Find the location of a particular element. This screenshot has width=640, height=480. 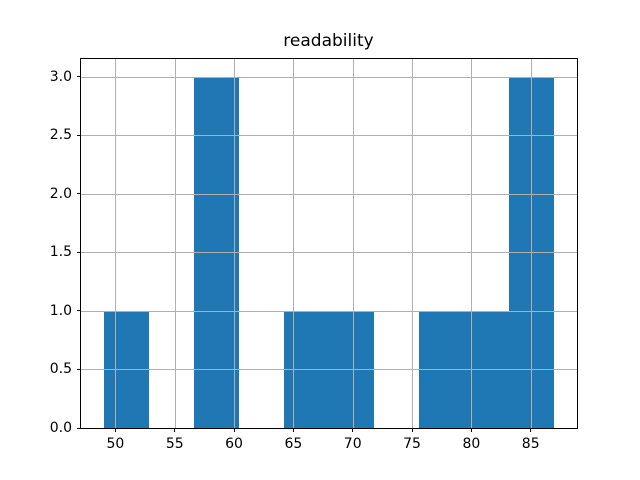

x-tick-label: 85 is located at coordinates (530, 444).